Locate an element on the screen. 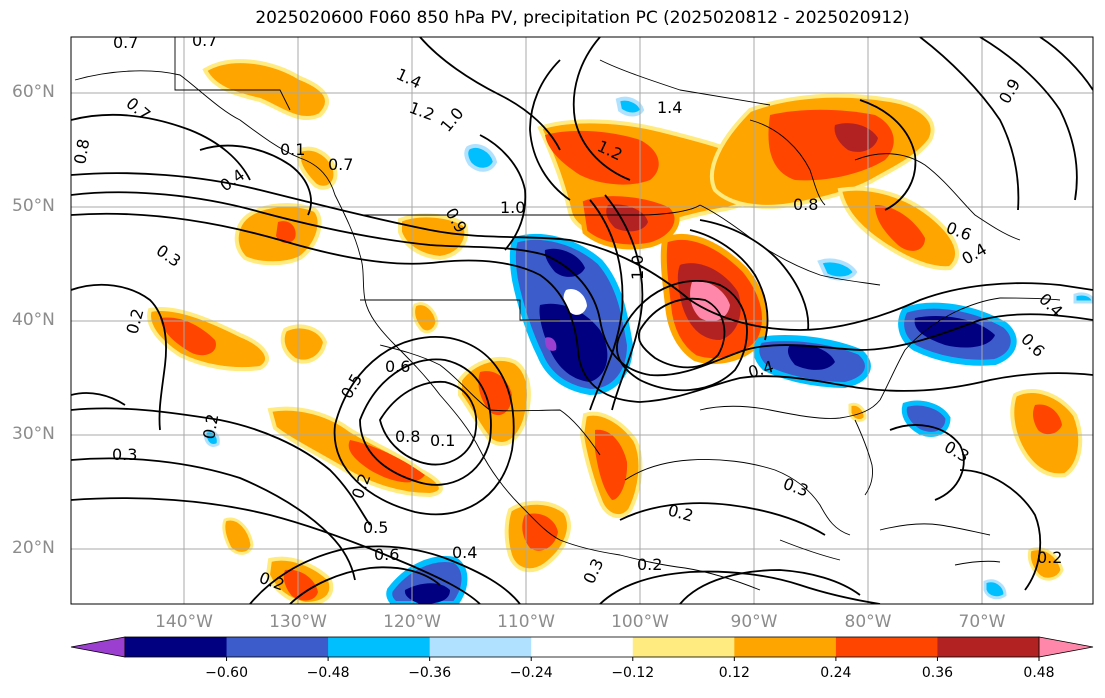  colorbar-tick-label: 0.48 is located at coordinates (1039, 673).